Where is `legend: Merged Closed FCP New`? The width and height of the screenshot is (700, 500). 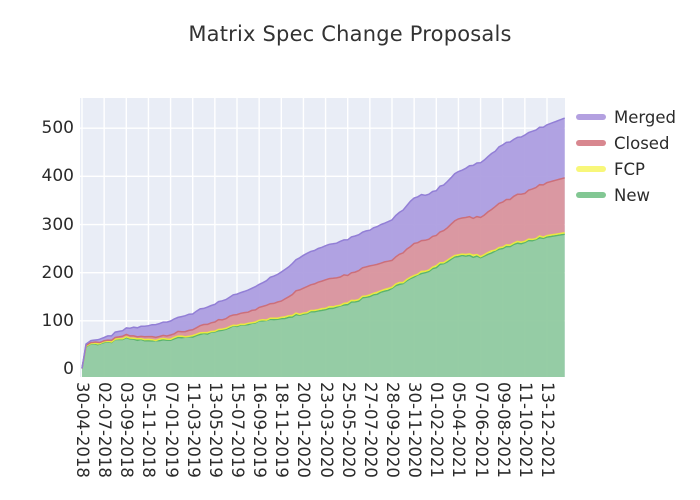
legend: Merged Closed FCP New is located at coordinates (626, 156).